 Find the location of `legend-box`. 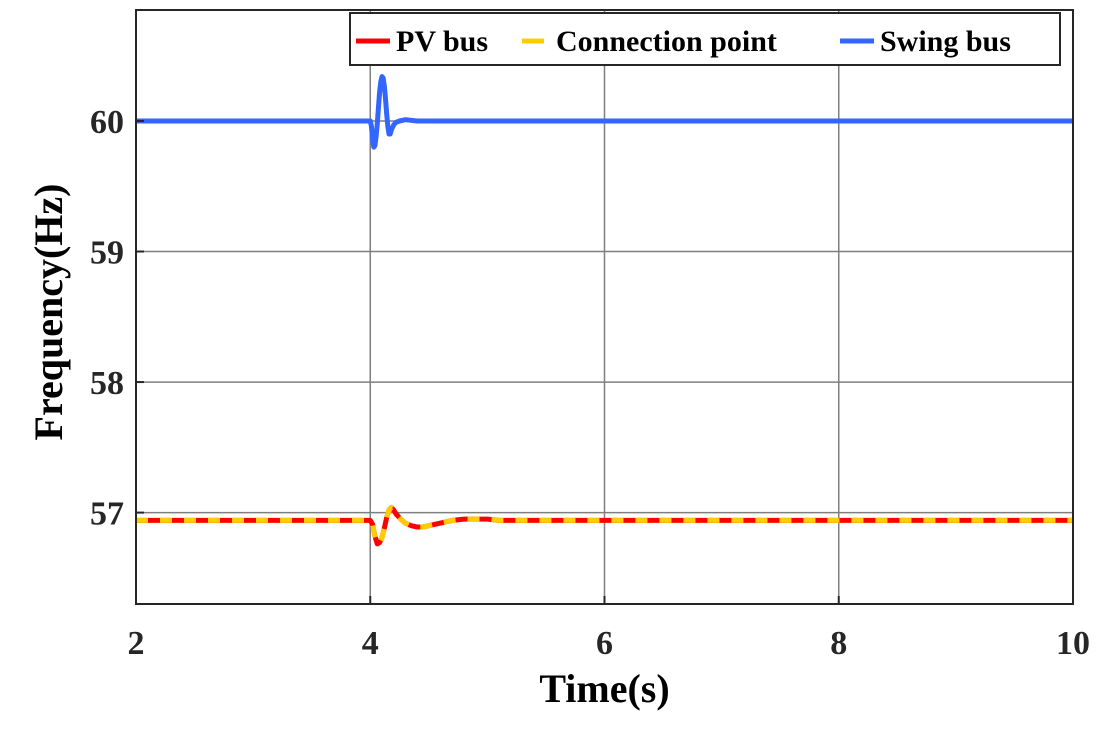

legend-box is located at coordinates (705, 39).